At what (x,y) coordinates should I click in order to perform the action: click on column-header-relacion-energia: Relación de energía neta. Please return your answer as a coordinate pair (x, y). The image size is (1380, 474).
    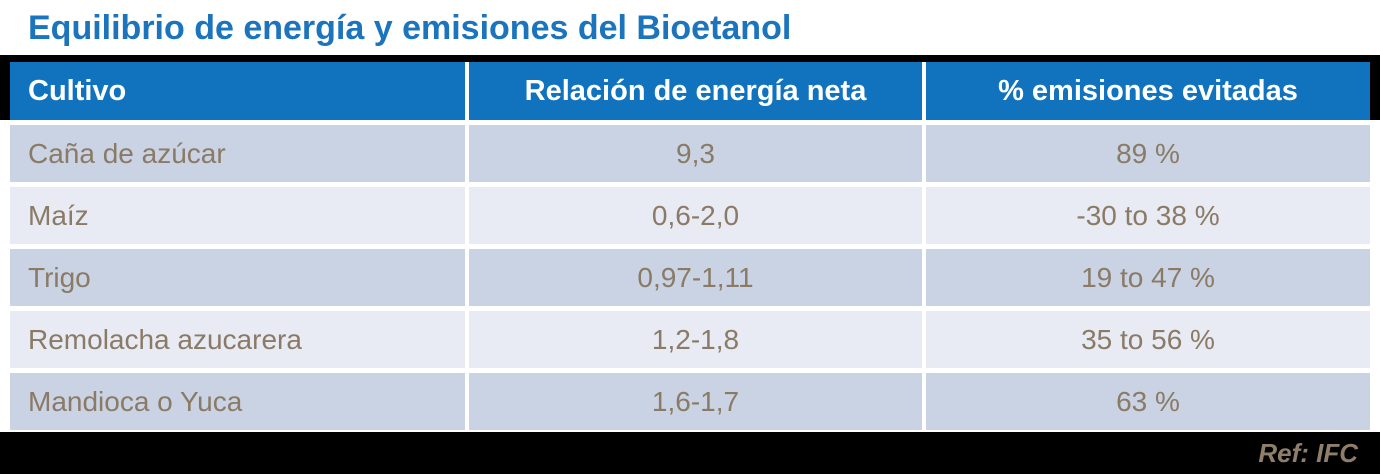
    Looking at the image, I should click on (693, 91).